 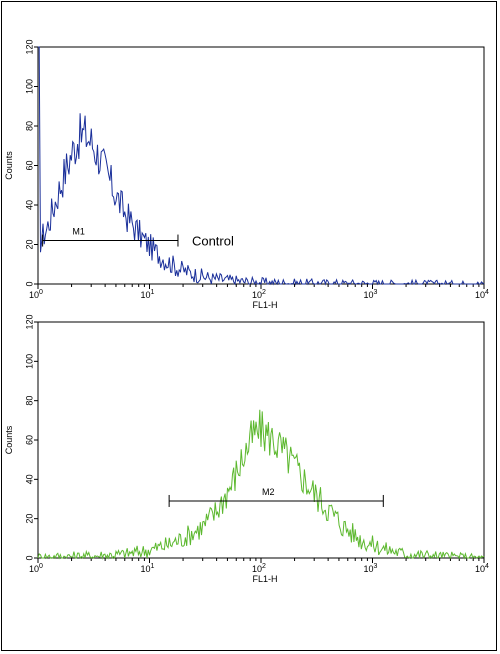 I want to click on control-annotation: Control, so click(x=213, y=241).